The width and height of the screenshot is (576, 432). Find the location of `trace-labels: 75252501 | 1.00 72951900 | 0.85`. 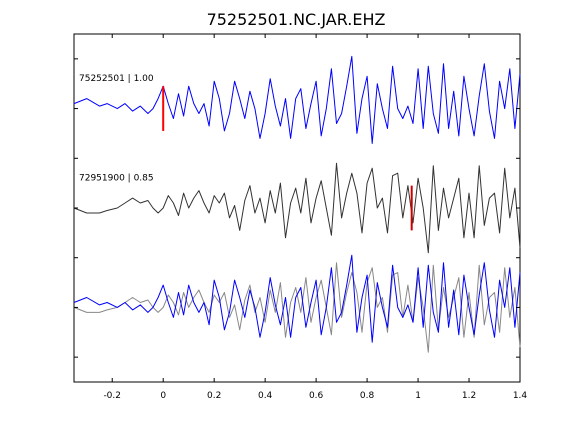

trace-labels: 75252501 | 1.00 72951900 | 0.85 is located at coordinates (116, 128).